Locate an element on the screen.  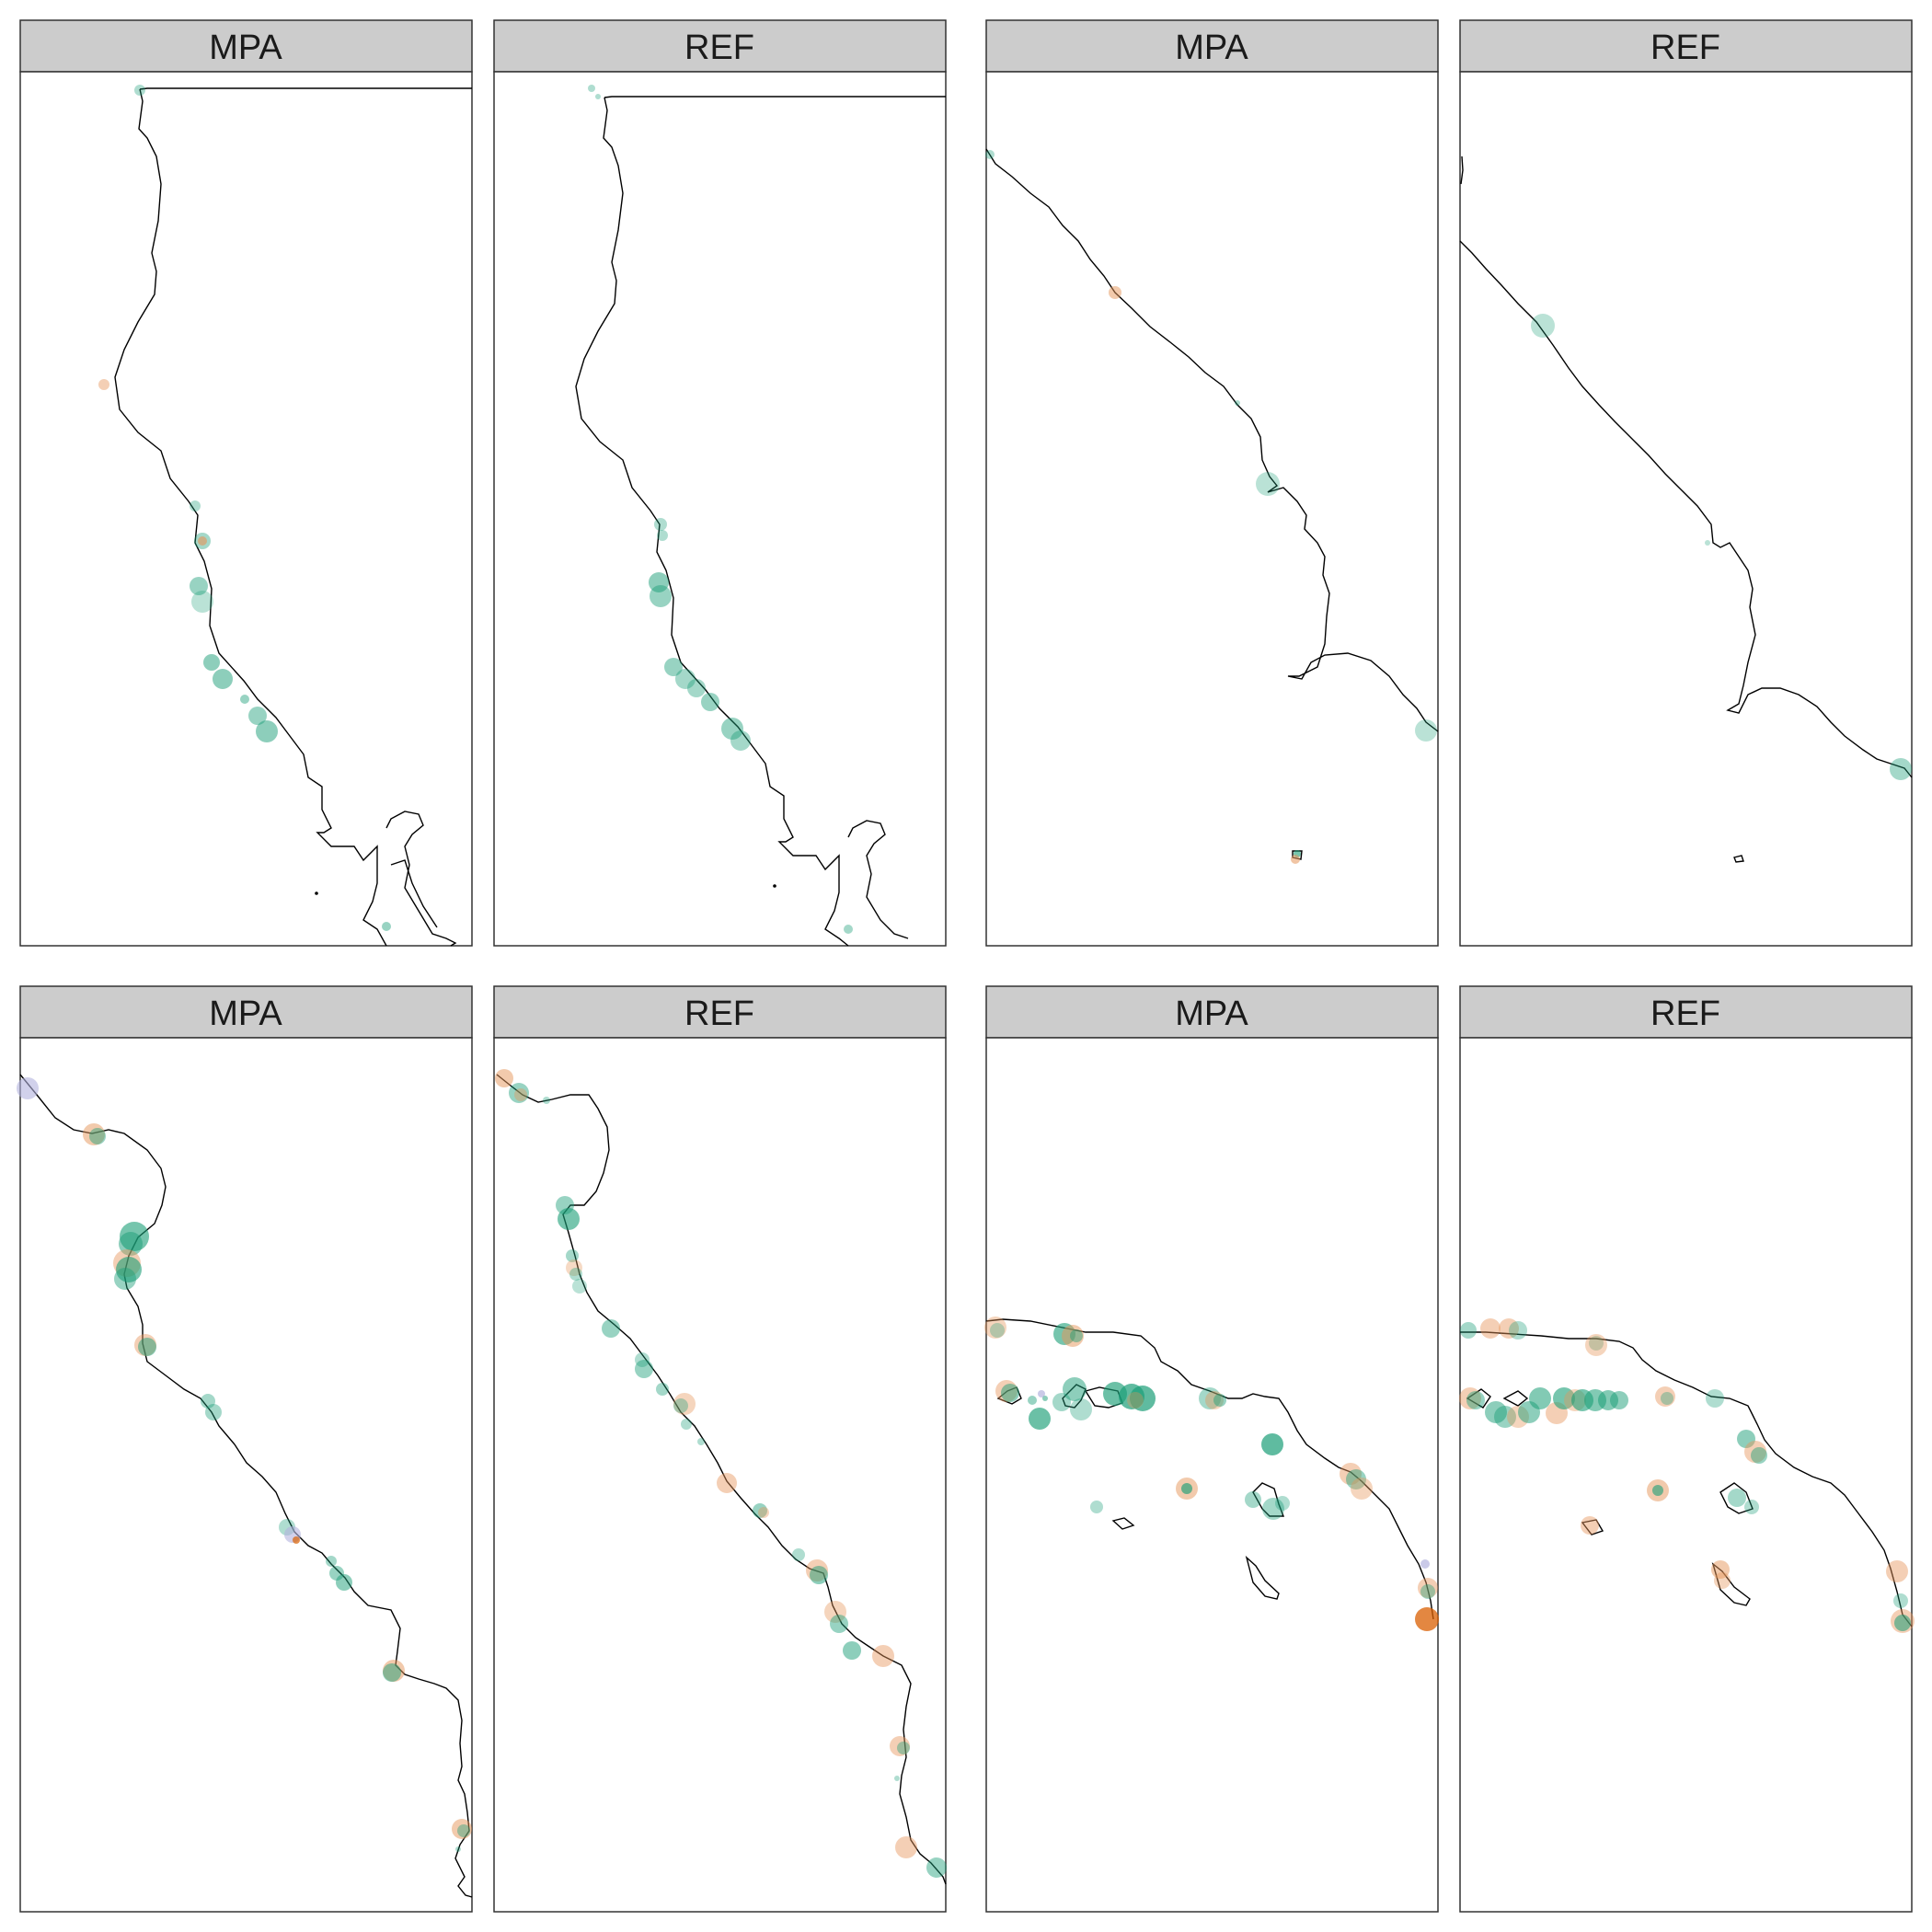
sites-r1p2 is located at coordinates (720, 509).